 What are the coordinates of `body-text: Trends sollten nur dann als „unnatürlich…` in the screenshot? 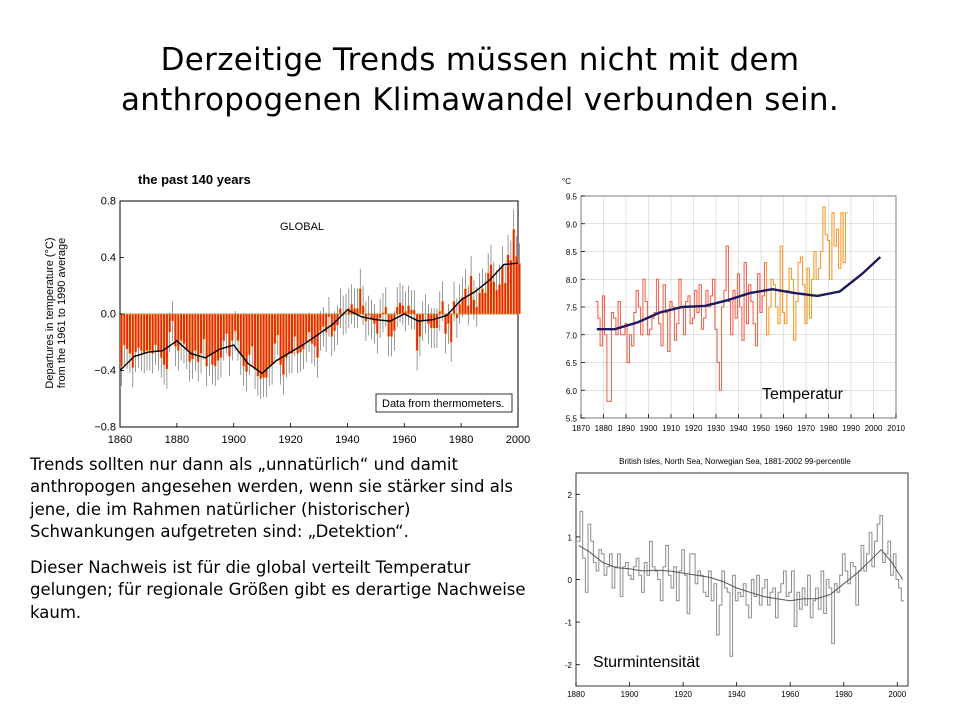 It's located at (282, 546).